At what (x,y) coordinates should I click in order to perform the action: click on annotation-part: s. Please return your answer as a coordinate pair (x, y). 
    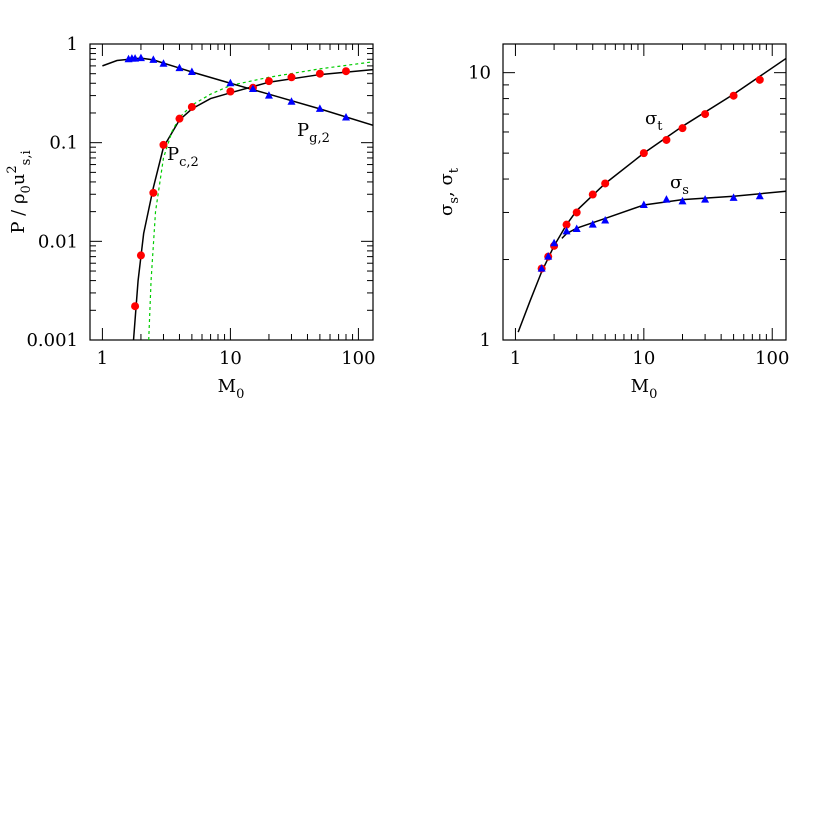
    Looking at the image, I should click on (685, 190).